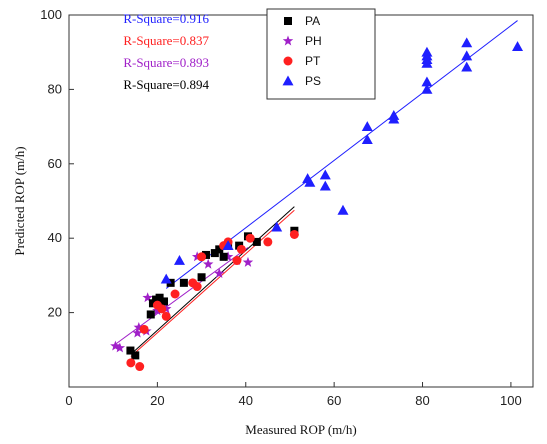 This screenshot has height=444, width=547. Describe the element at coordinates (19, 200) in the screenshot. I see `y-axis-title: Predicted ROP (m/h)` at that location.